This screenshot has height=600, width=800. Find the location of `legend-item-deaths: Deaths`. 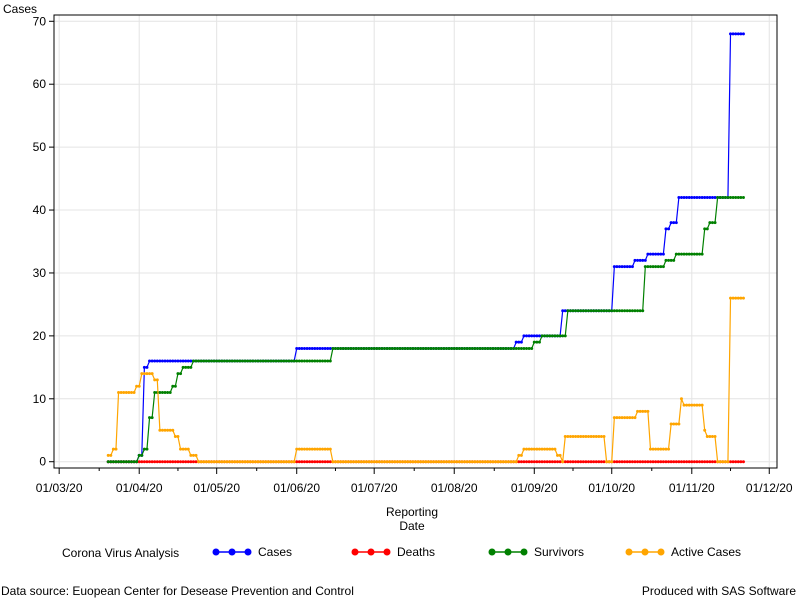

legend-item-deaths: Deaths is located at coordinates (393, 552).